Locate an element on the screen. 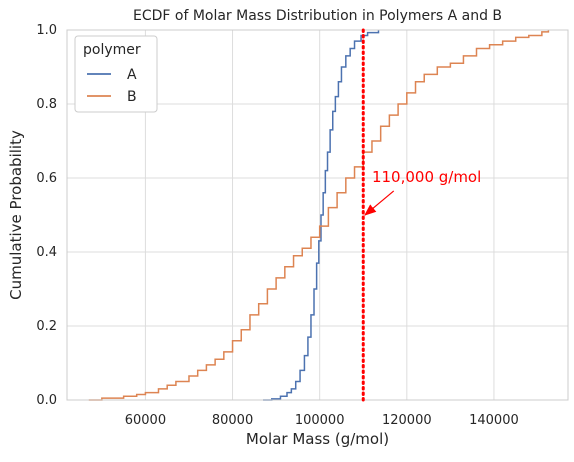 This screenshot has height=462, width=574. legend-entry-a: A is located at coordinates (132, 75).